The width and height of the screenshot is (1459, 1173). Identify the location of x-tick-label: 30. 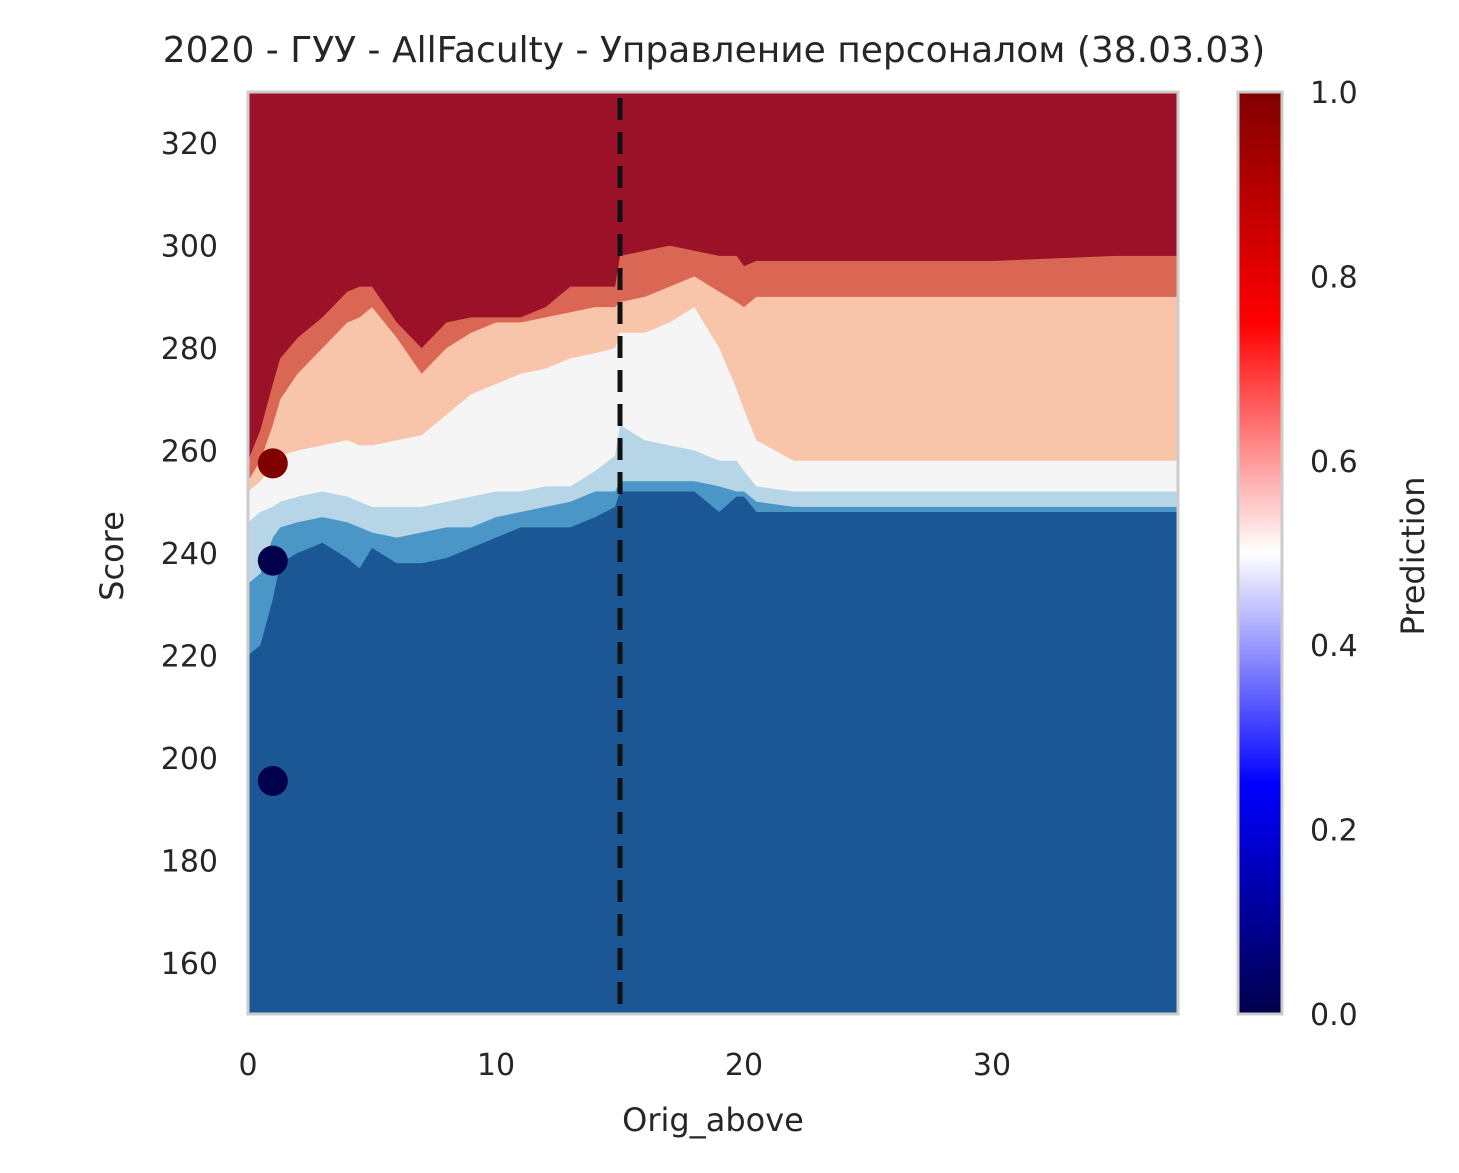
(992, 1065).